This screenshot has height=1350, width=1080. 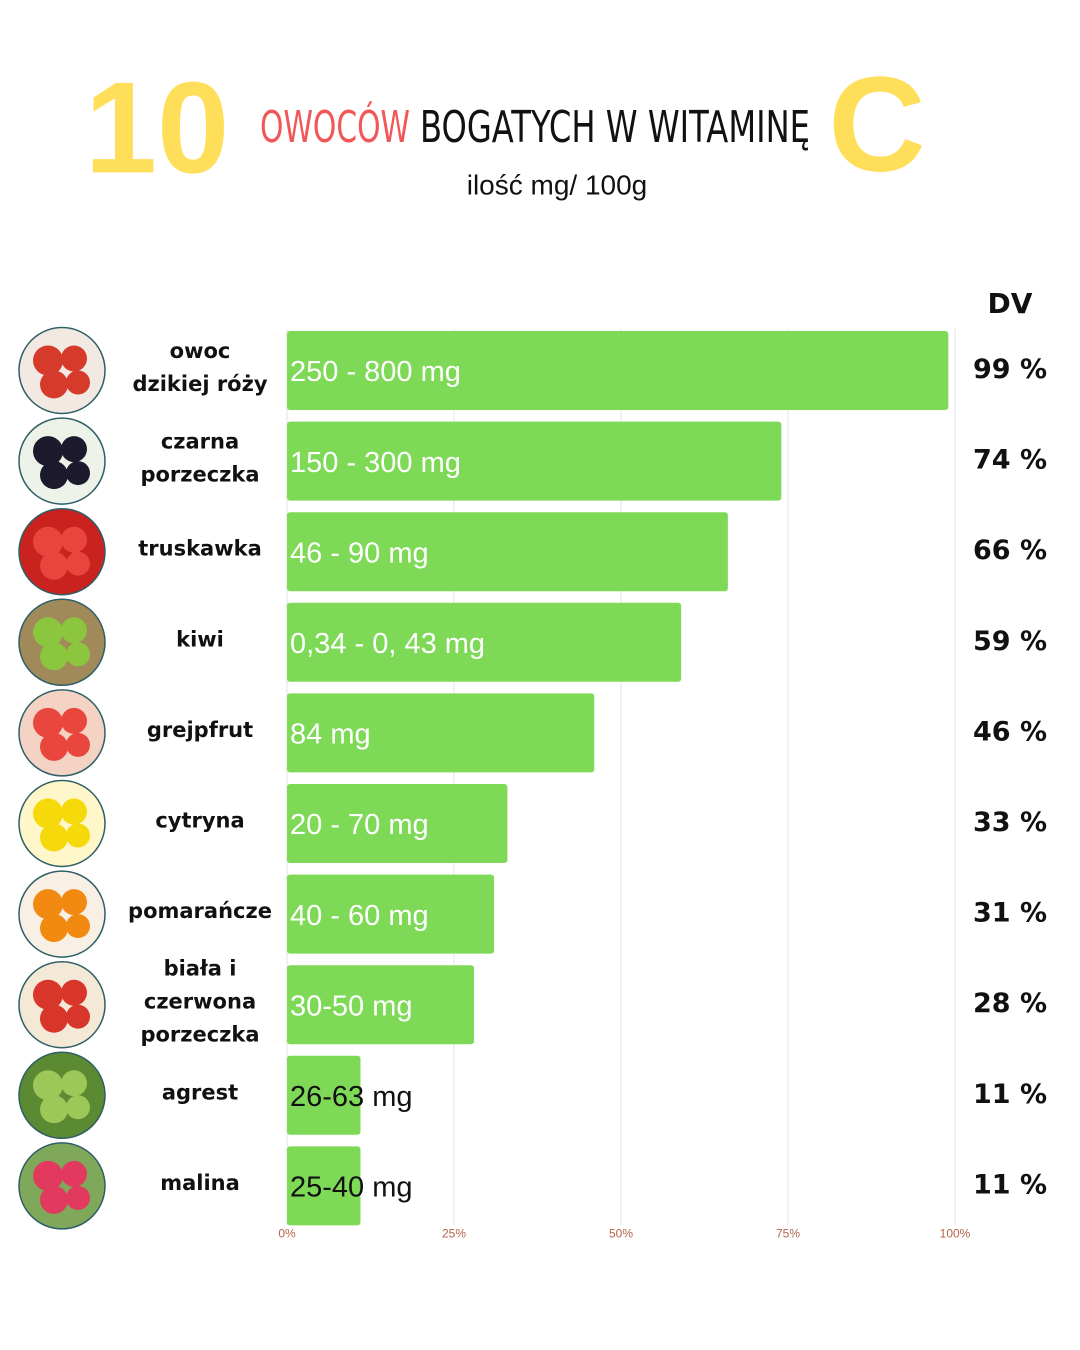 I want to click on value-label: 28 %, so click(x=1010, y=1003).